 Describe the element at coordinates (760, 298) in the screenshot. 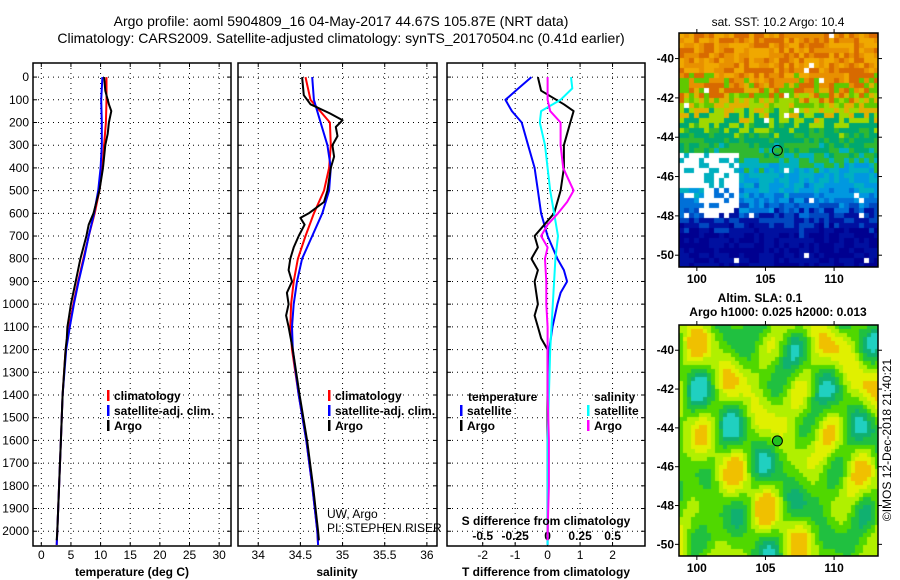

I see `sla-map-title-1: Altim. SLA: 0.1` at that location.